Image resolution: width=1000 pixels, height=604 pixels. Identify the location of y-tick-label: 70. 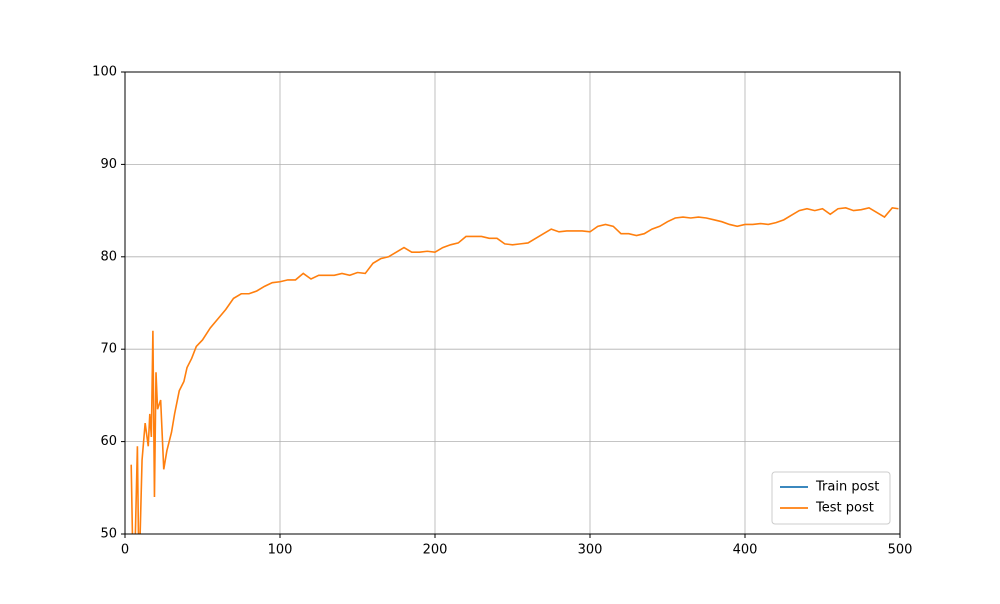
(108, 349).